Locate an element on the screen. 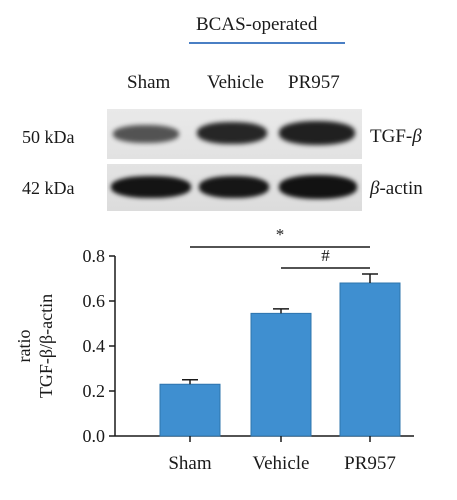 The image size is (457, 500). blot-strip-actin is located at coordinates (234, 187).